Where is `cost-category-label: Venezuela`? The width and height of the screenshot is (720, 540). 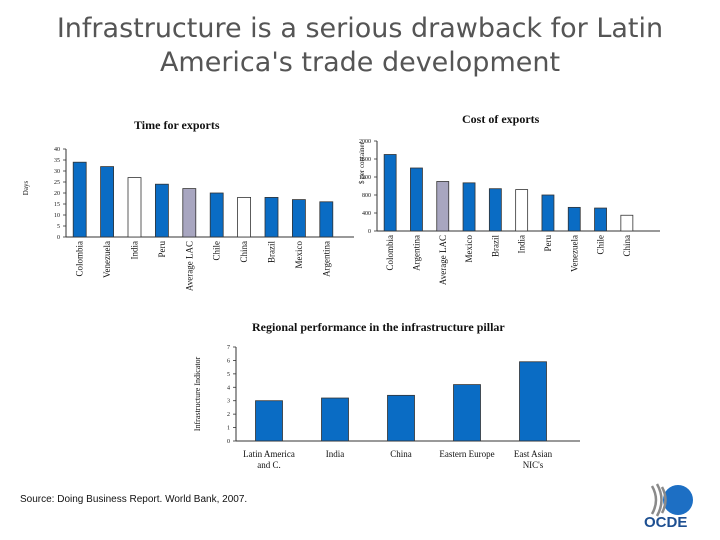
cost-category-label: Venezuela is located at coordinates (574, 253).